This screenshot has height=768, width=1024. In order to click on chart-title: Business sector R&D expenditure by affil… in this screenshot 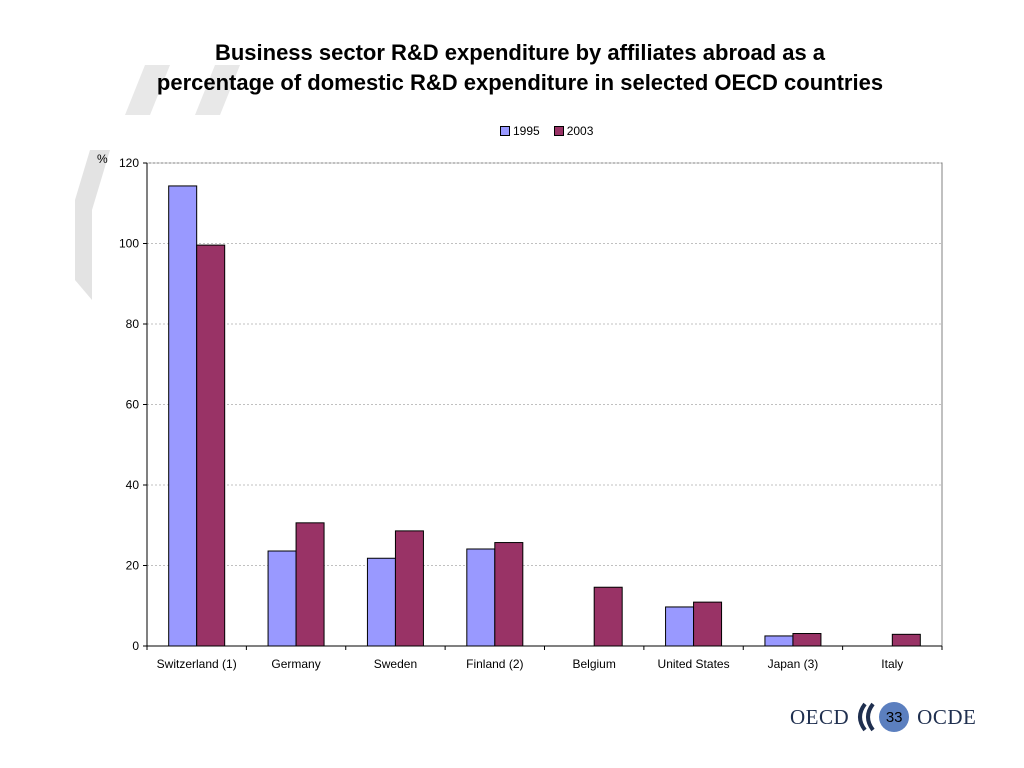, I will do `click(520, 68)`.